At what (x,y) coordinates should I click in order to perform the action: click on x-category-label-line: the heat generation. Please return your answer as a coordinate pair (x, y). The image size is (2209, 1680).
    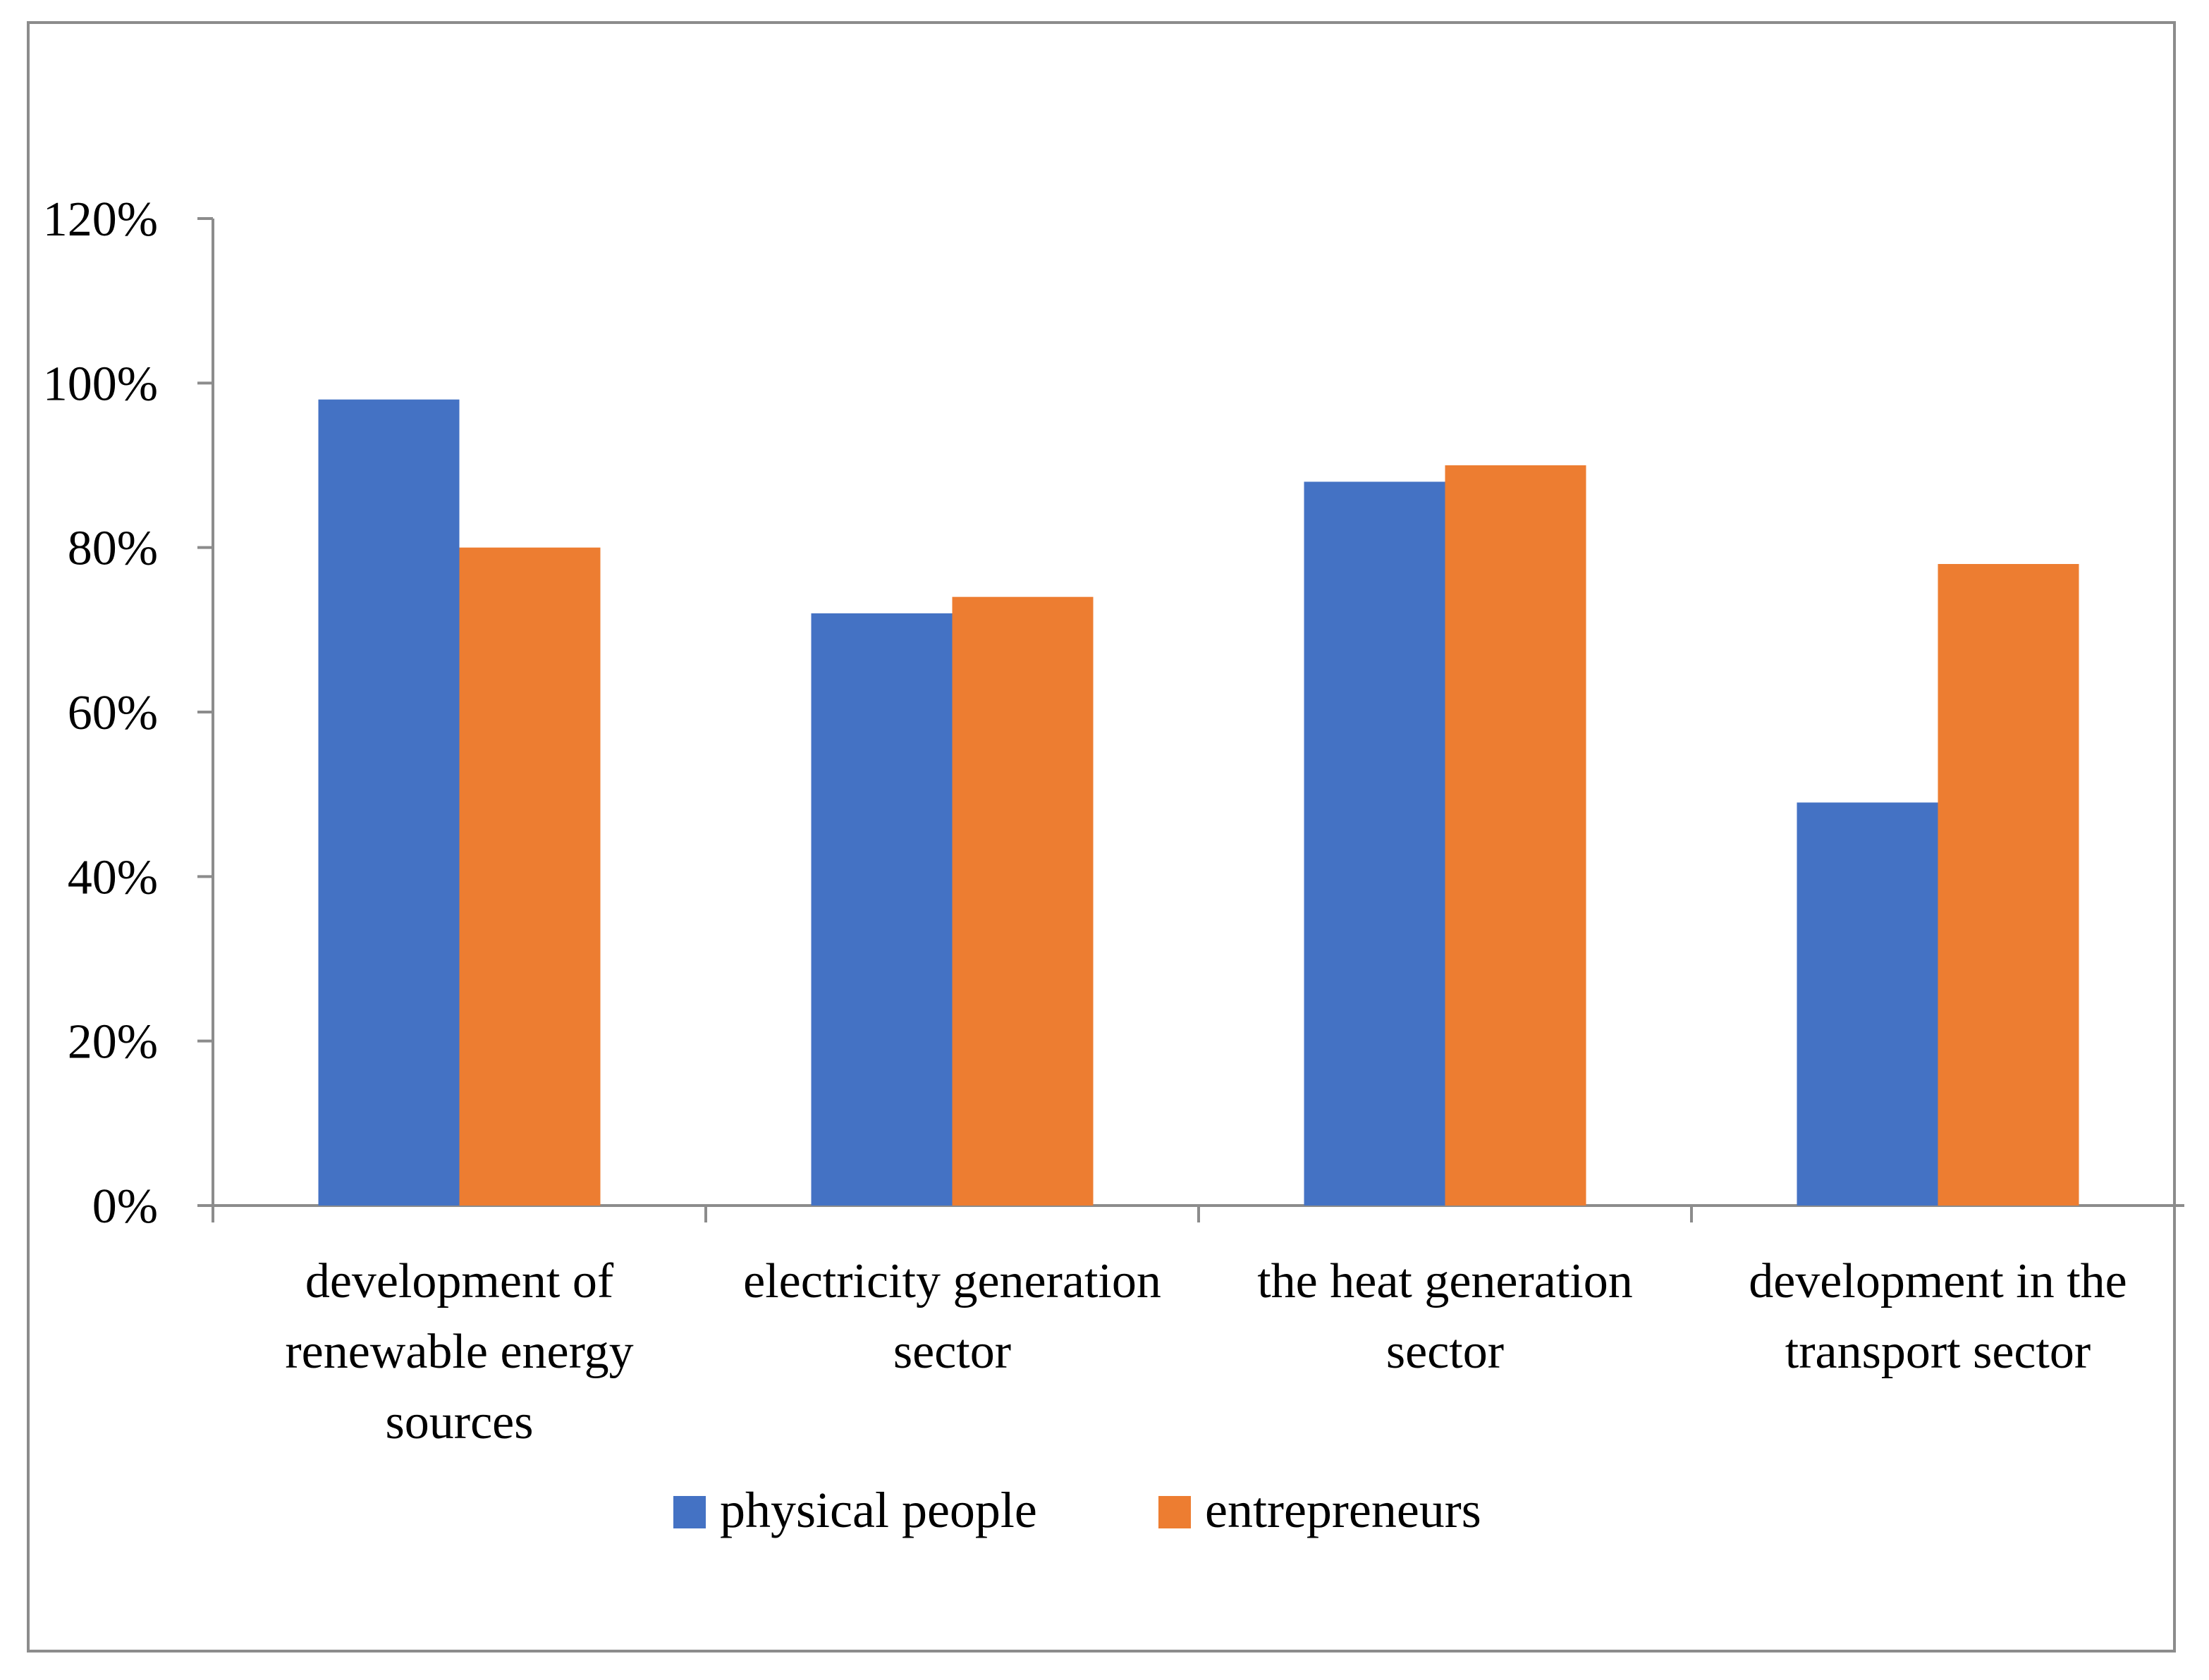
    Looking at the image, I should click on (1445, 1281).